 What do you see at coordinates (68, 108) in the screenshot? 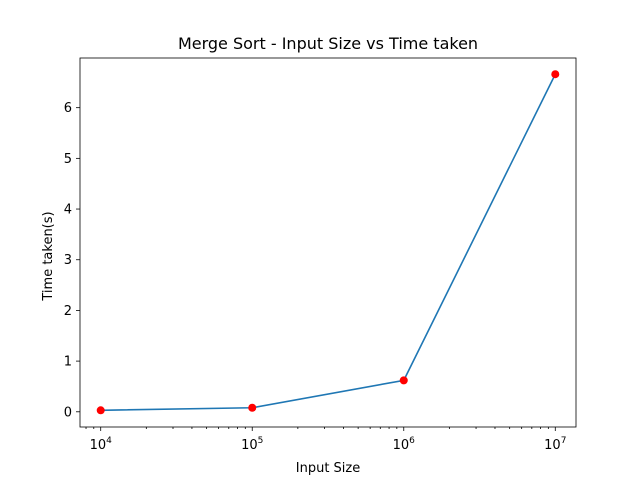
I see `y-tick-label: 6` at bounding box center [68, 108].